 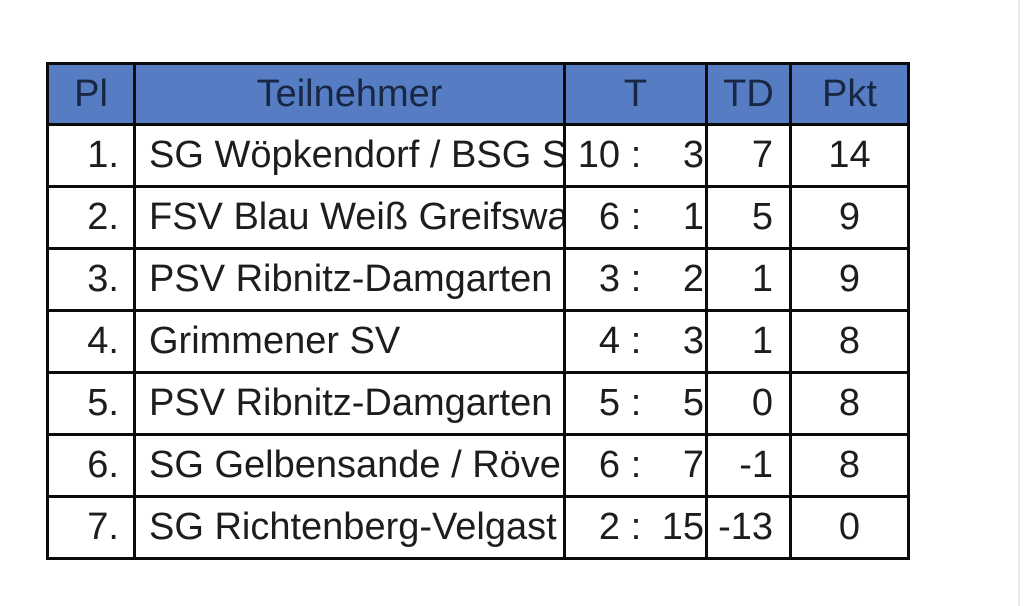 I want to click on header-row: Pl Teilnehmer T TD Pkt, so click(x=478, y=94).